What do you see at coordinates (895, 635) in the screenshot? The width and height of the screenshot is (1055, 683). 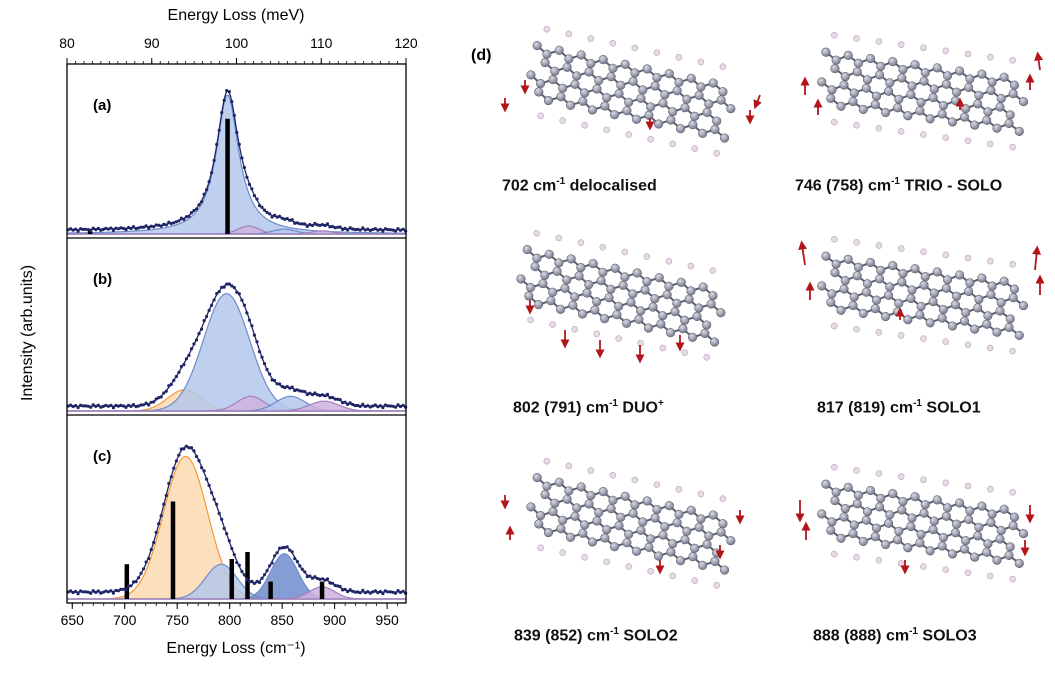 I see `mode-caption-888: 888 (888) cm-1 SOLO3` at bounding box center [895, 635].